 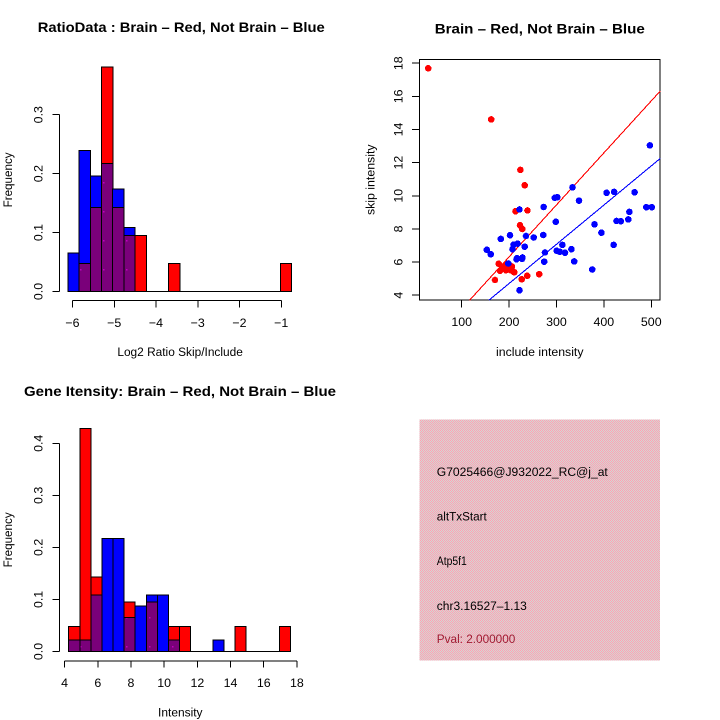 What do you see at coordinates (452, 561) in the screenshot?
I see `svg-text: Atp5f1` at bounding box center [452, 561].